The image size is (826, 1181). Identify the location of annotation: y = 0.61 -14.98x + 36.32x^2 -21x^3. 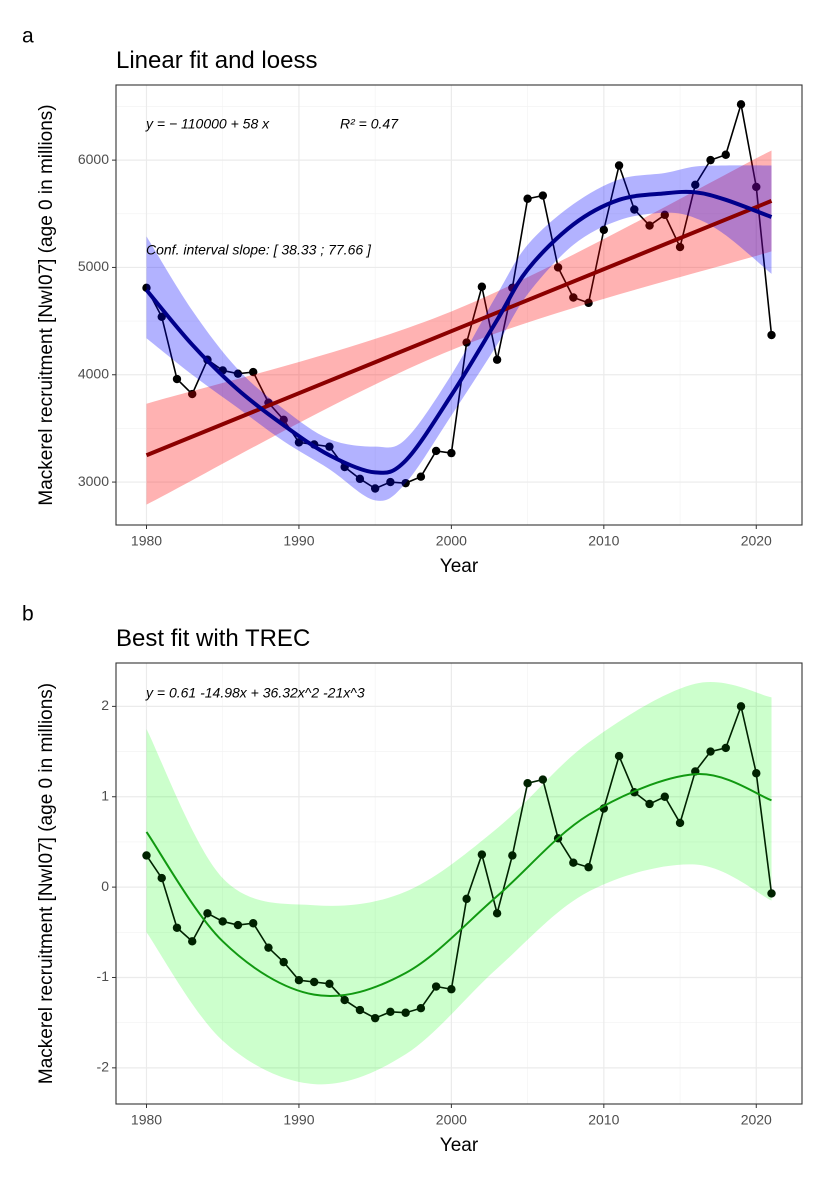
(255, 693).